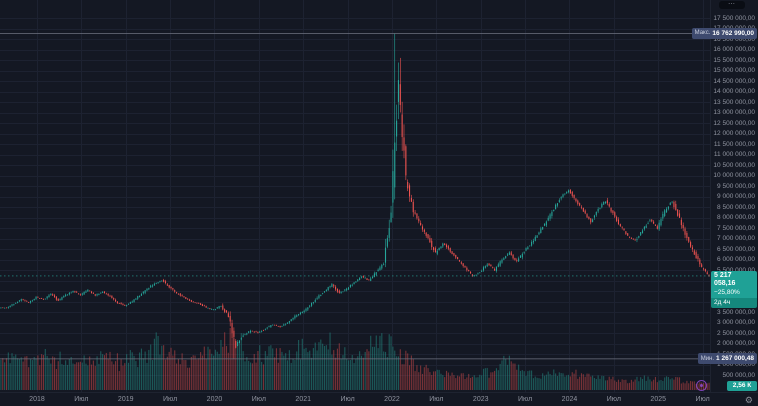  Describe the element at coordinates (734, 39) in the screenshot. I see `price-tick-label: 16 500 000,00` at that location.